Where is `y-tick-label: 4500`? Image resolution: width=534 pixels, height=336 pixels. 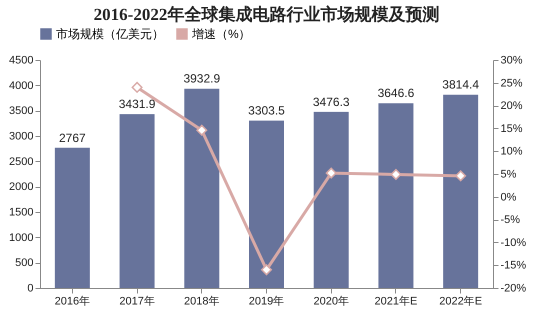
y-tick-label: 4500 is located at coordinates (21, 60).